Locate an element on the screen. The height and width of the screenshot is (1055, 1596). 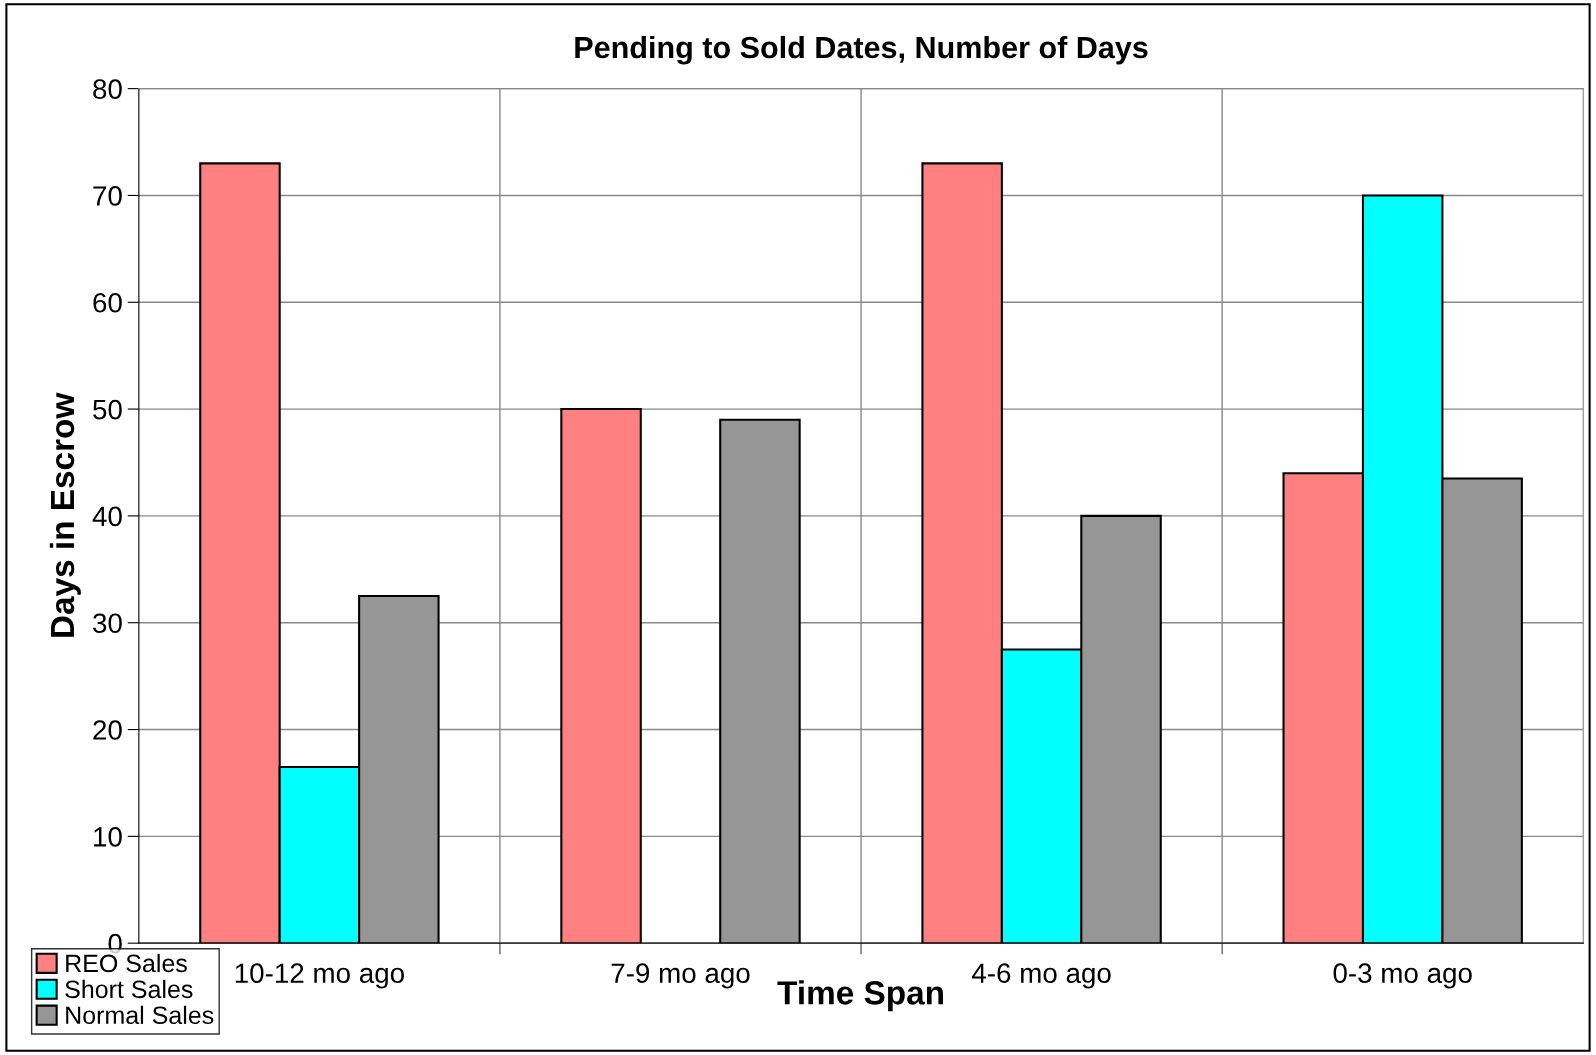
legend-label: Short Sales is located at coordinates (129, 989).